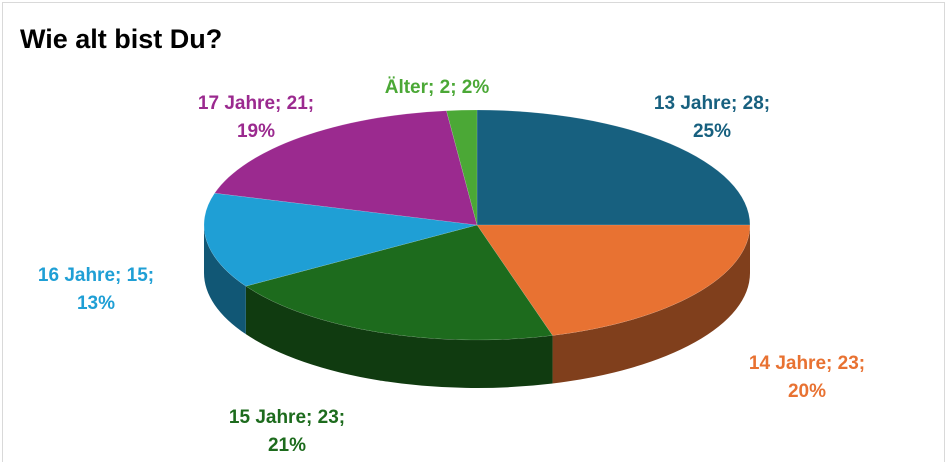 This screenshot has width=949, height=462. Describe the element at coordinates (437, 87) in the screenshot. I see `data-label: Älter; 2; 2%` at that location.